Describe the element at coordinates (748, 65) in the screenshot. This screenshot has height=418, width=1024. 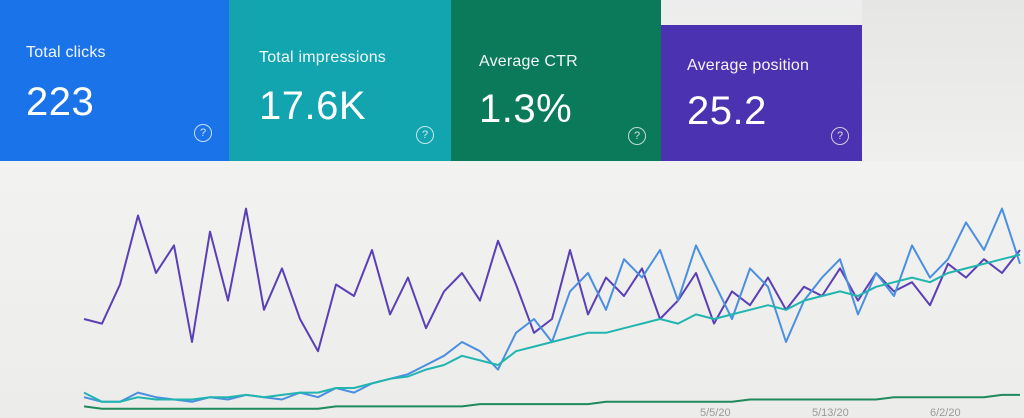
I see `metric-label: Average position` at that location.